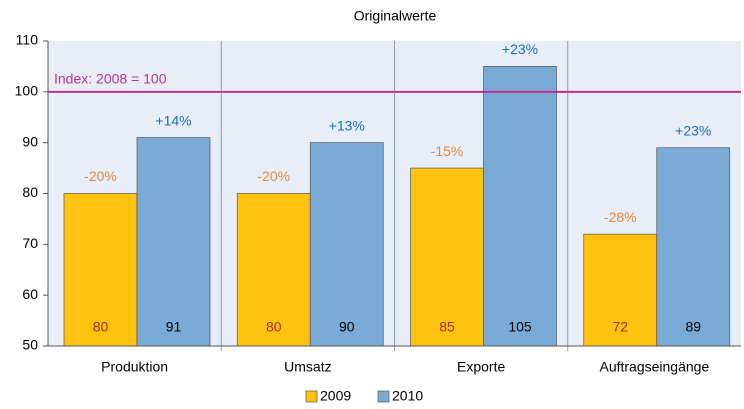 Image resolution: width=744 pixels, height=409 pixels. I want to click on reference-label: Index: 2008 = 100, so click(110, 79).